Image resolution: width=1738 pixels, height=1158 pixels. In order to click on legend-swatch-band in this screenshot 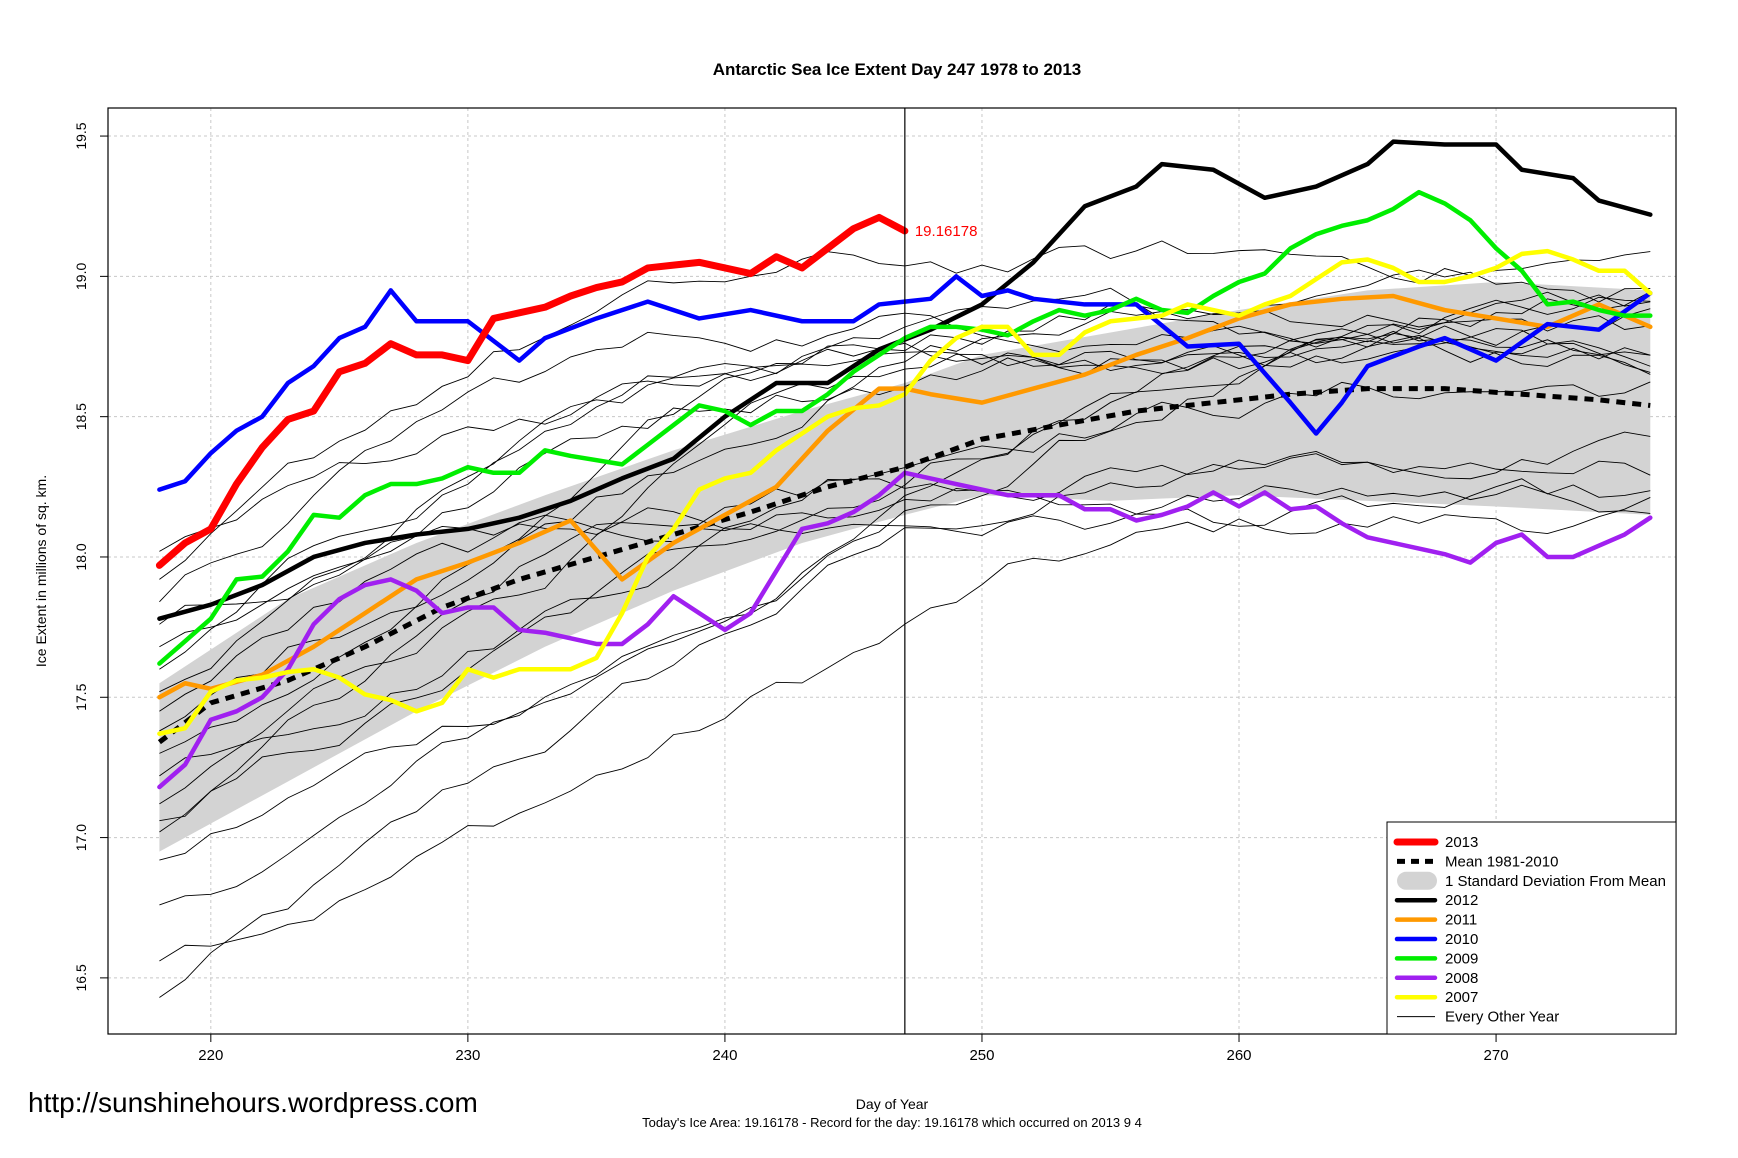, I will do `click(1417, 880)`.